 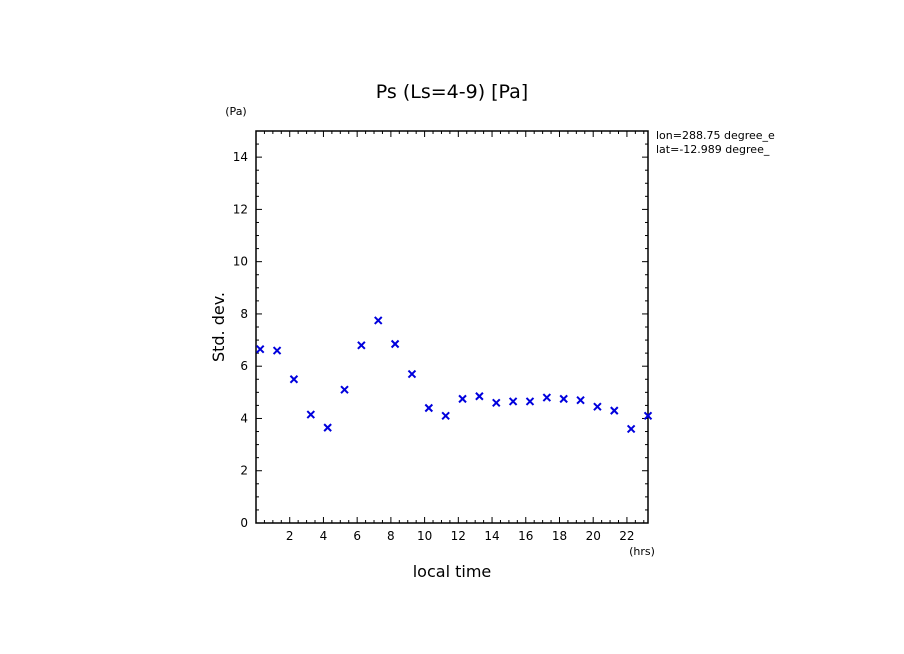 I want to click on x-tick-label: 20, so click(x=593, y=536).